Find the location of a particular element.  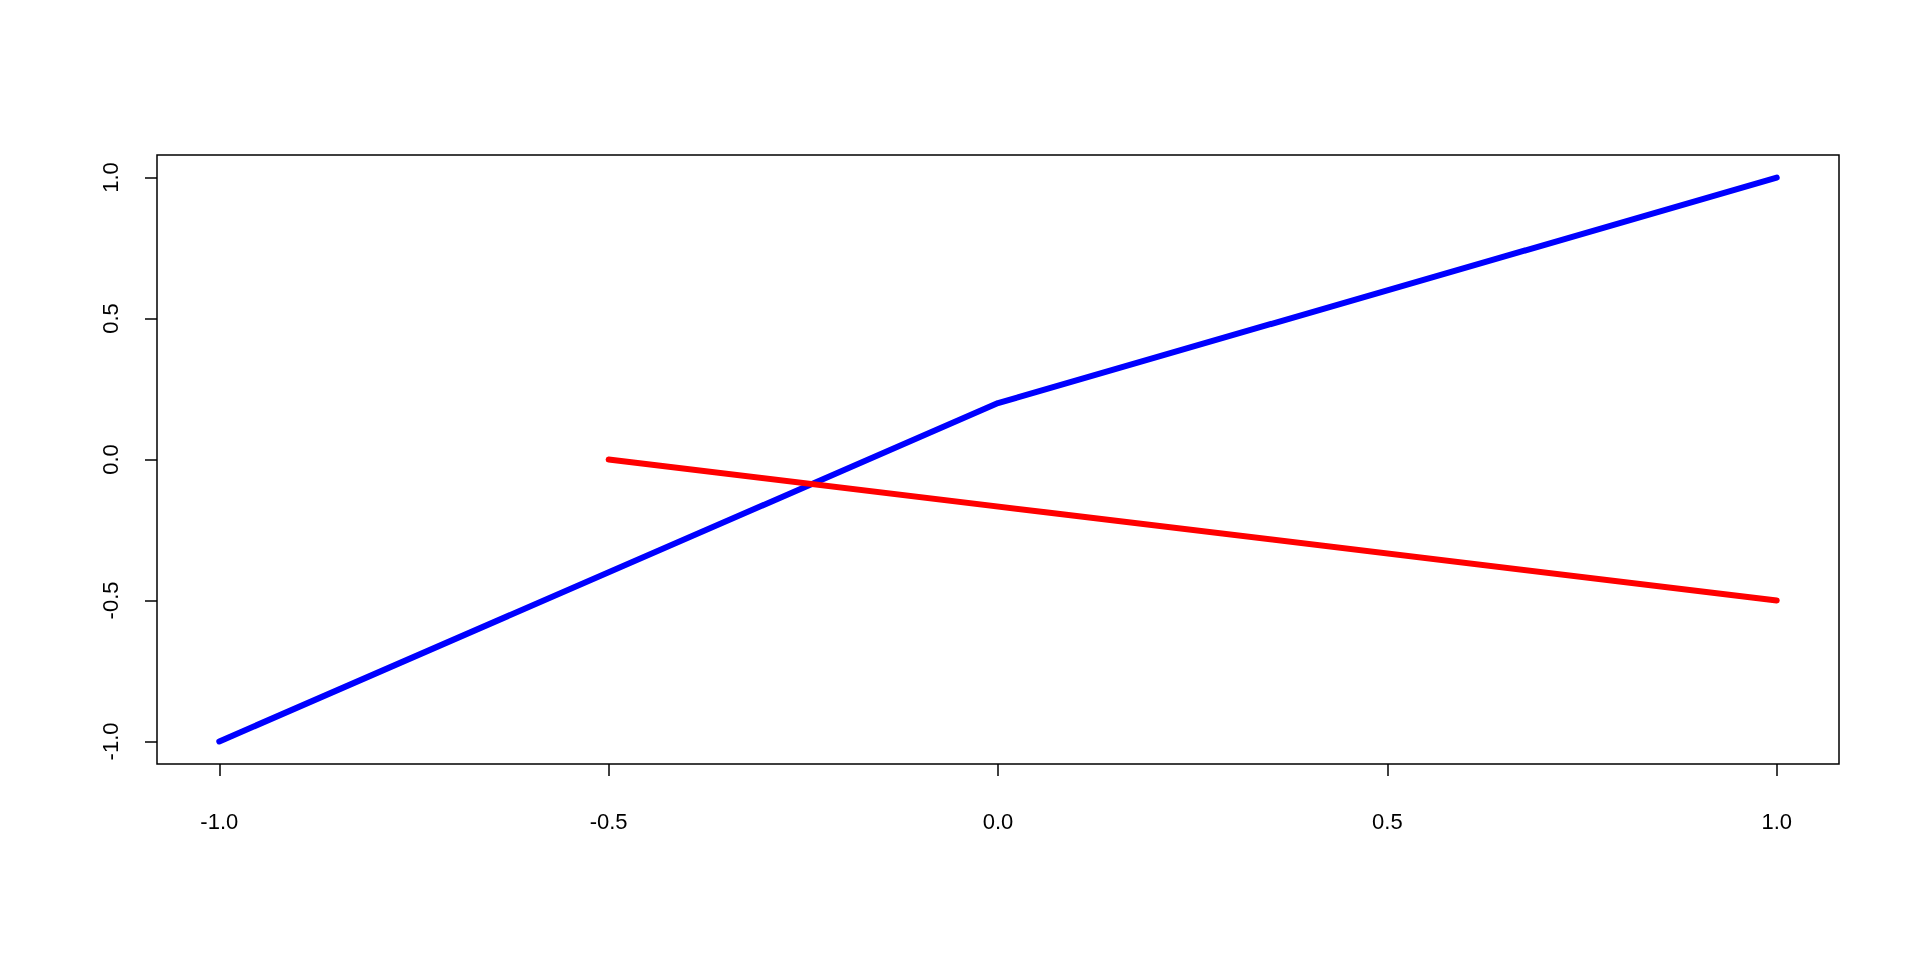

x-tick-label: 0.5 is located at coordinates (1387, 821).